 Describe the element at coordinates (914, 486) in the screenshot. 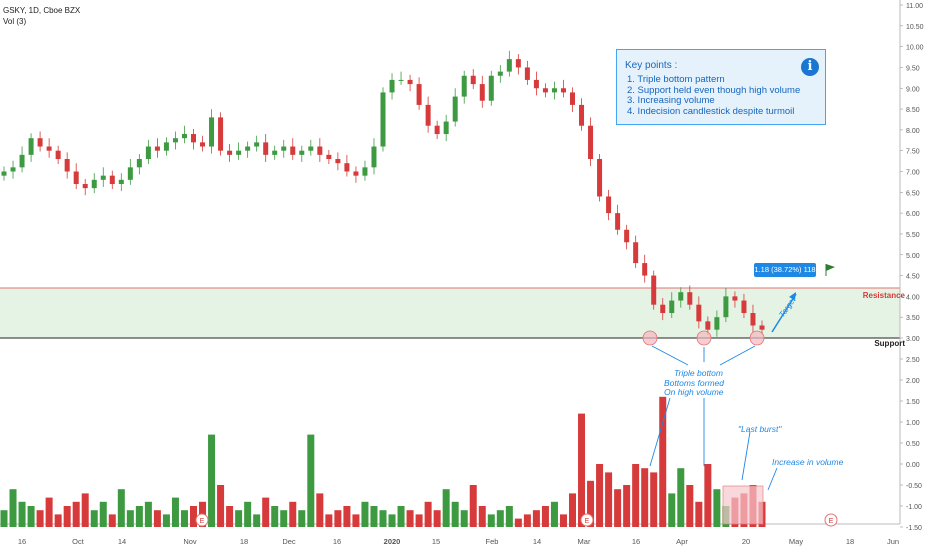

I see `volume-tick-label: -0.50` at that location.